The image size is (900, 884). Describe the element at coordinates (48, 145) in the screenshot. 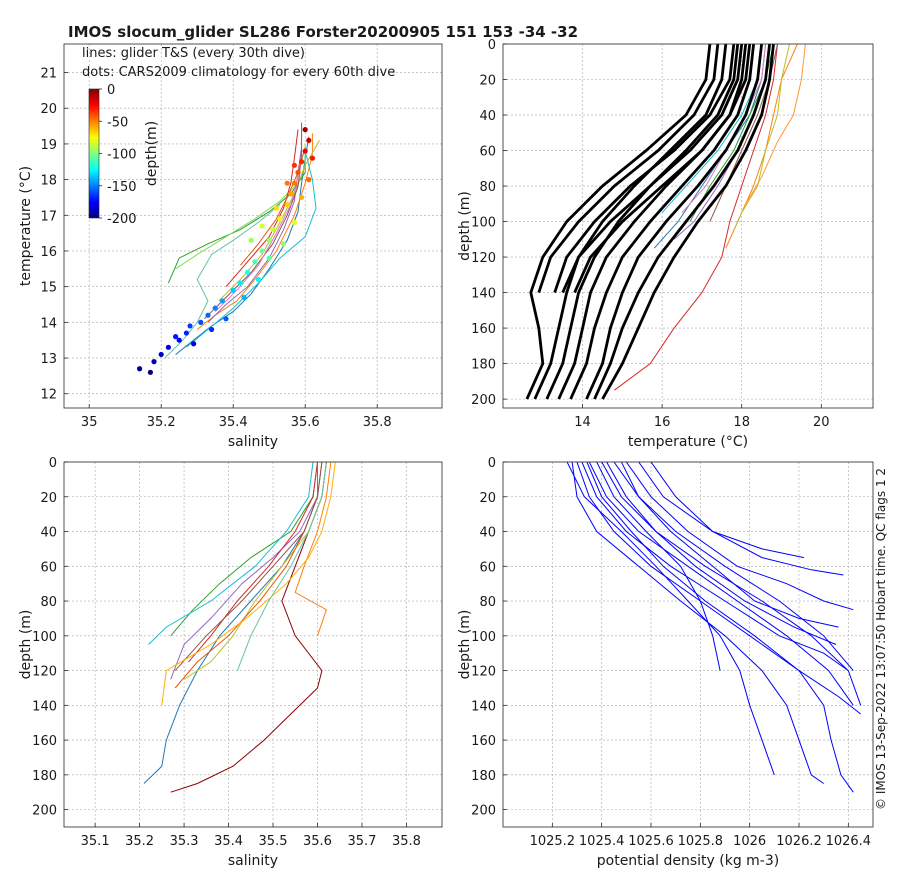

I see `y-tick-label: 19` at that location.